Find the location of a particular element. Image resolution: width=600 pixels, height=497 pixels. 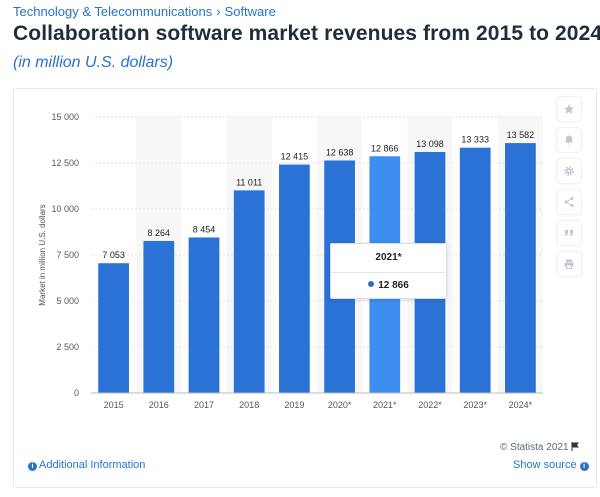

favorite-button is located at coordinates (569, 109).